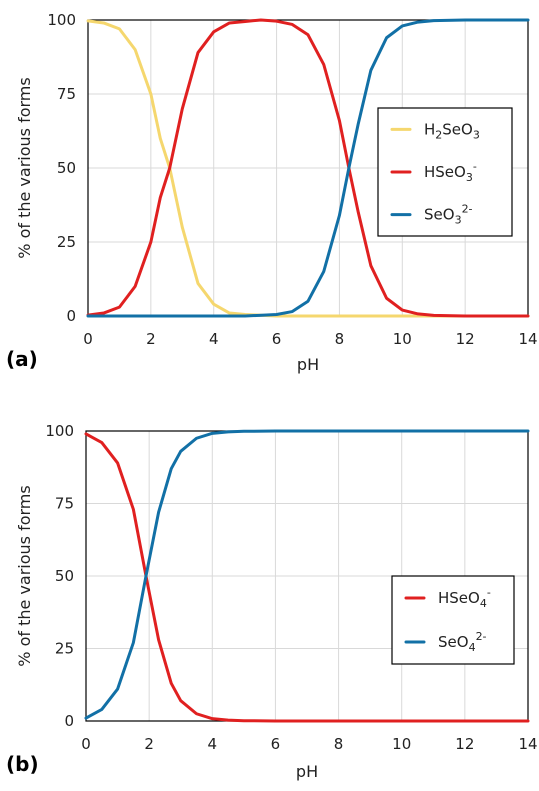 This screenshot has width=539, height=791. I want to click on panel-a-x-tick-label: 14, so click(527, 339).